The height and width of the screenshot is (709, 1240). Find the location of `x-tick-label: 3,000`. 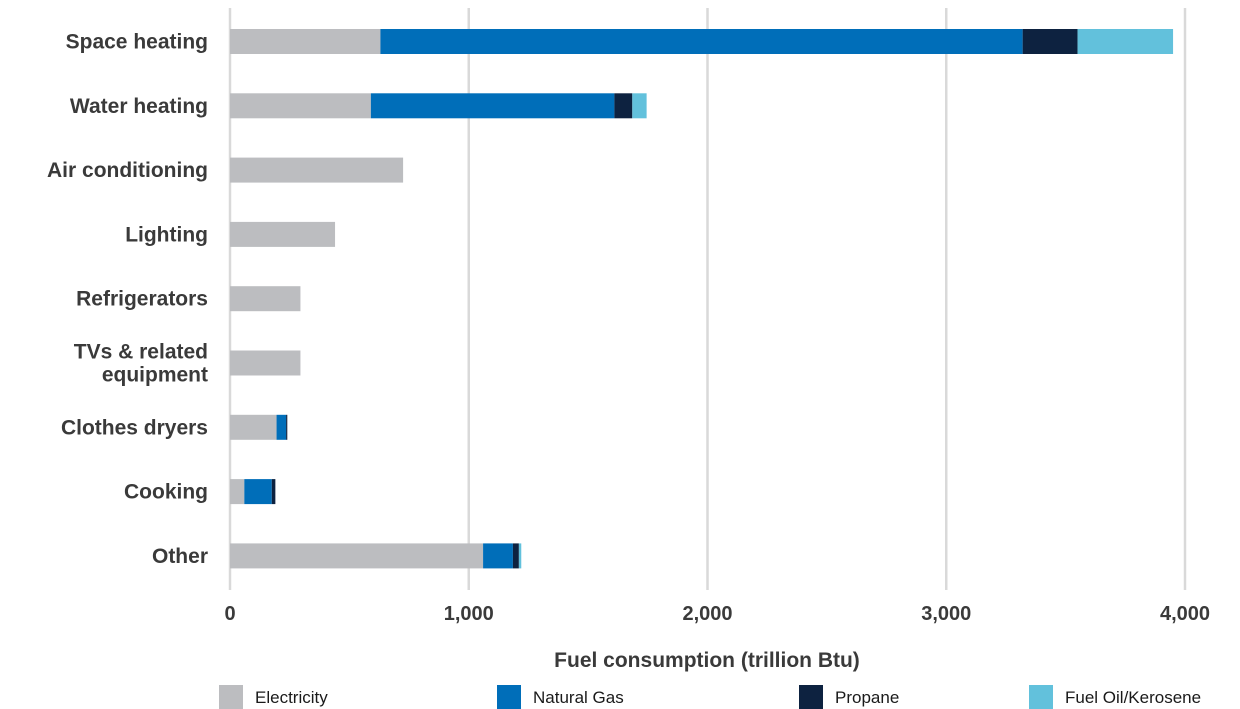

x-tick-label: 3,000 is located at coordinates (946, 614).